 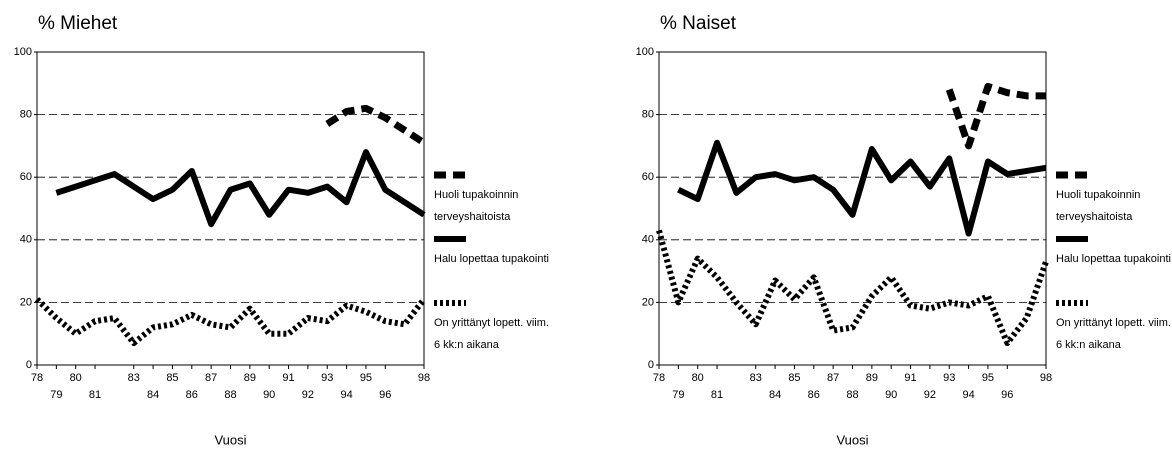 What do you see at coordinates (78, 23) in the screenshot?
I see `chart-title: % Miehet` at bounding box center [78, 23].